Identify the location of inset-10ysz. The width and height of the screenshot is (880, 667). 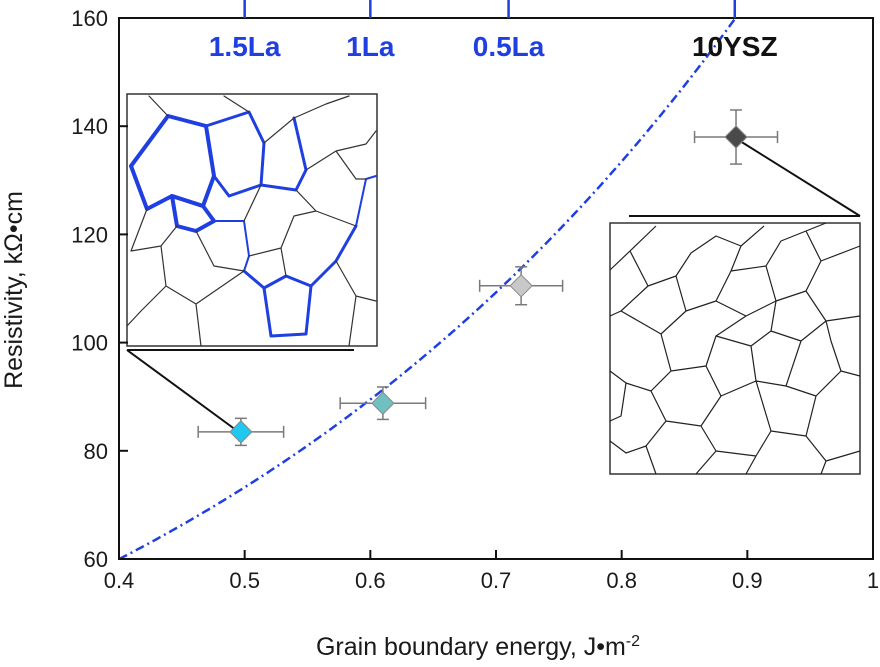
(735, 345).